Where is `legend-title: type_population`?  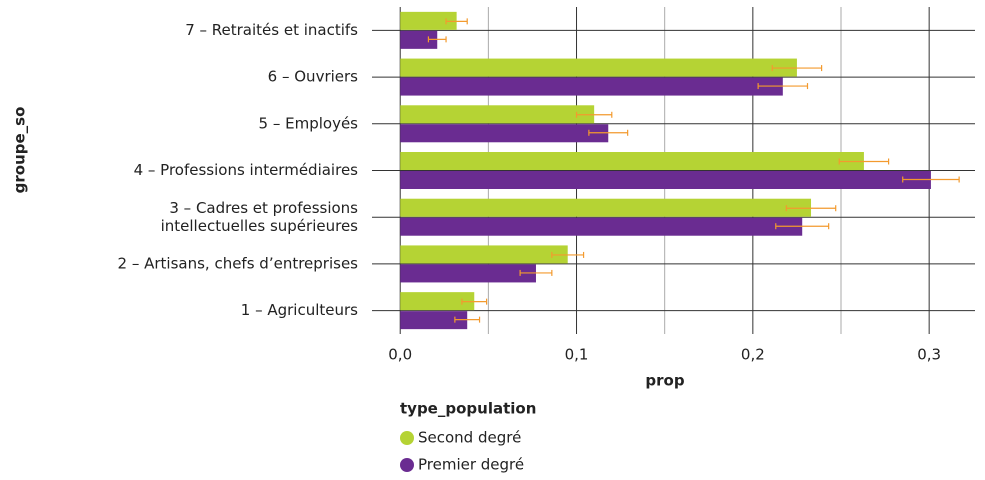 legend-title: type_population is located at coordinates (468, 409).